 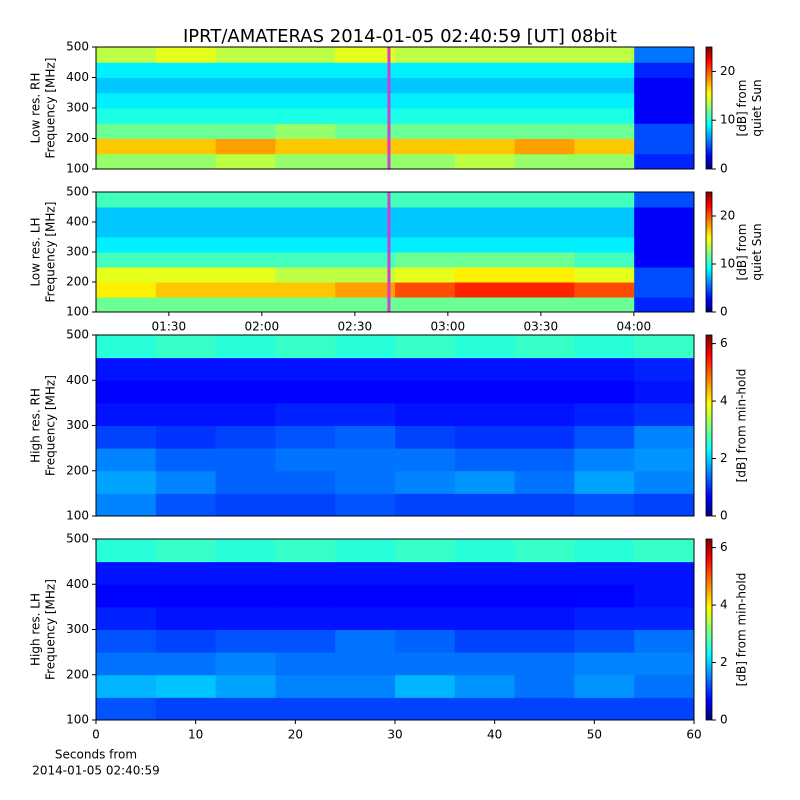 What do you see at coordinates (195, 735) in the screenshot?
I see `x-tick-label: 10` at bounding box center [195, 735].